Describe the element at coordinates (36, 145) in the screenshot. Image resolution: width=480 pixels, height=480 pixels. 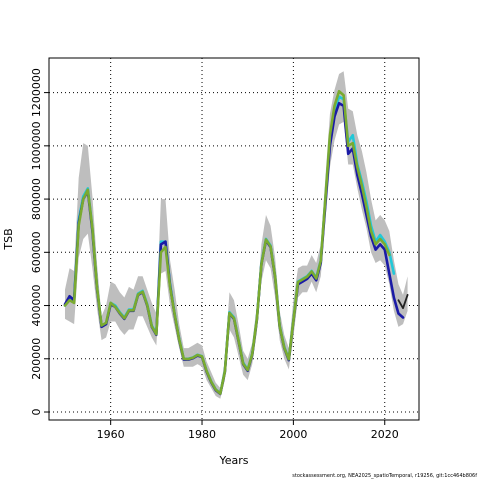
I see `y-tick-label: 1000000` at that location.